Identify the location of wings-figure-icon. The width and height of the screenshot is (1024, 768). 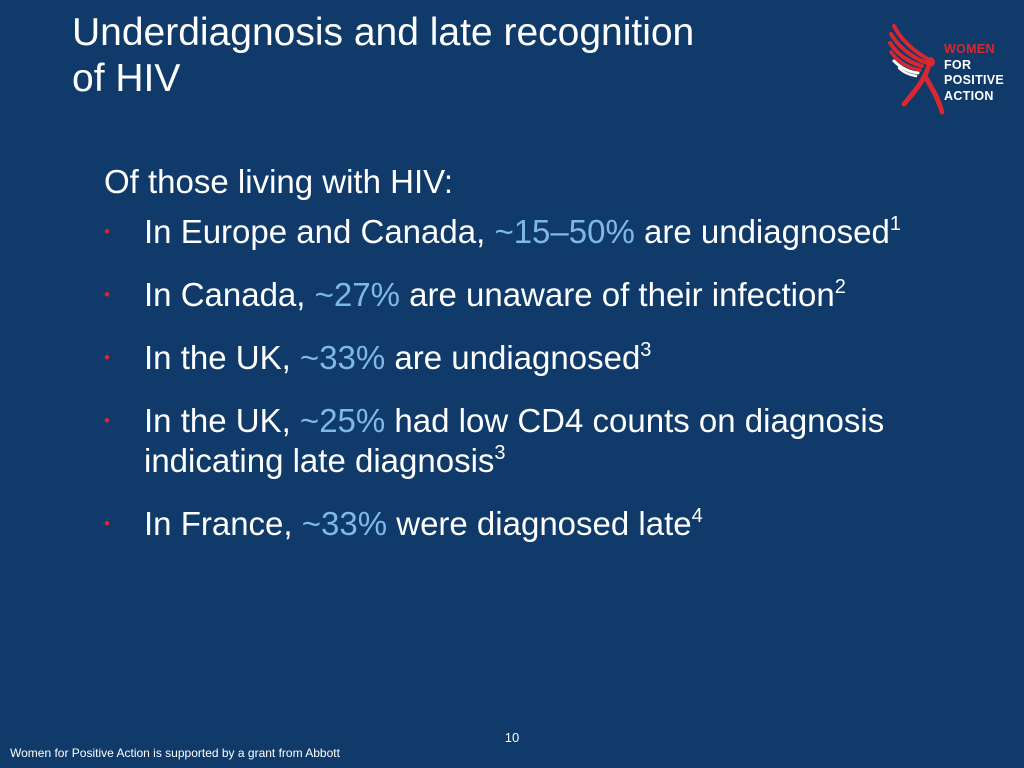
(916, 69).